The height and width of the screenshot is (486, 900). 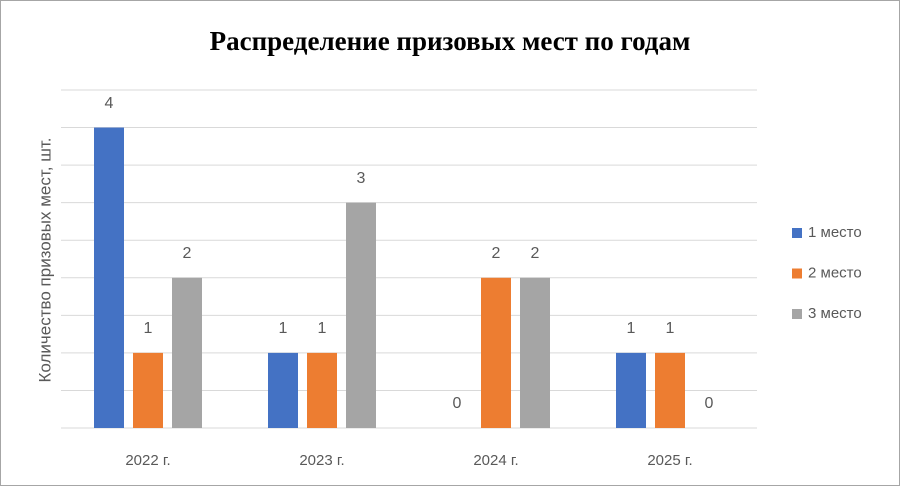 What do you see at coordinates (109, 103) in the screenshot?
I see `data-label: 4` at bounding box center [109, 103].